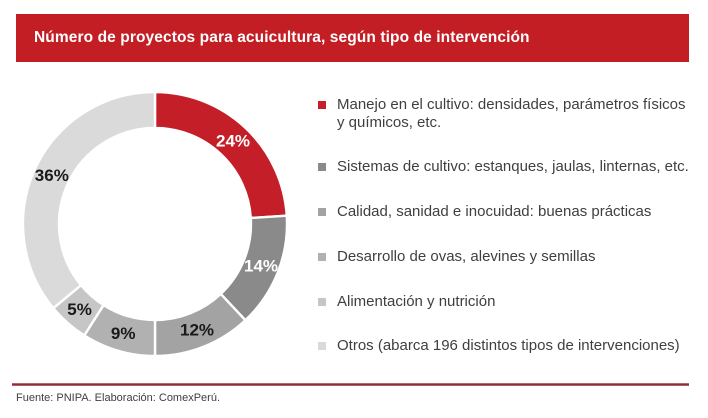  What do you see at coordinates (118, 398) in the screenshot?
I see `source-note: Fuente: PNIPA. Elaboración: ComexPerú.` at bounding box center [118, 398].